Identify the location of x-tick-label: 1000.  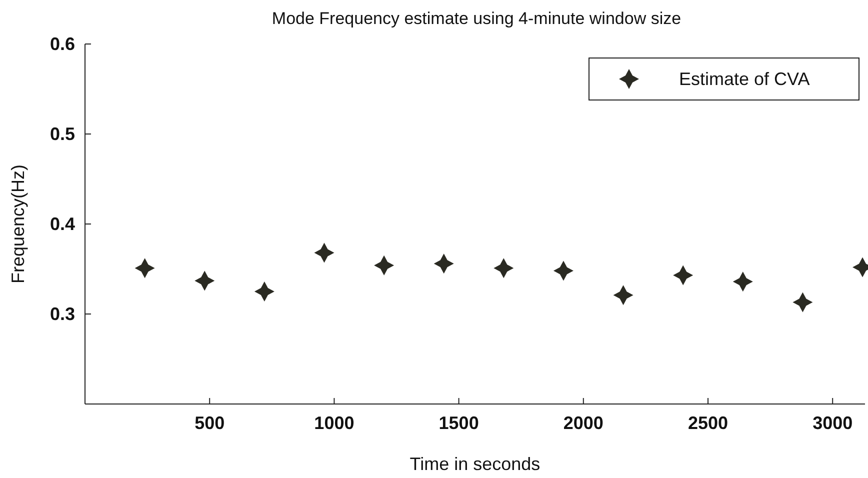
(334, 422).